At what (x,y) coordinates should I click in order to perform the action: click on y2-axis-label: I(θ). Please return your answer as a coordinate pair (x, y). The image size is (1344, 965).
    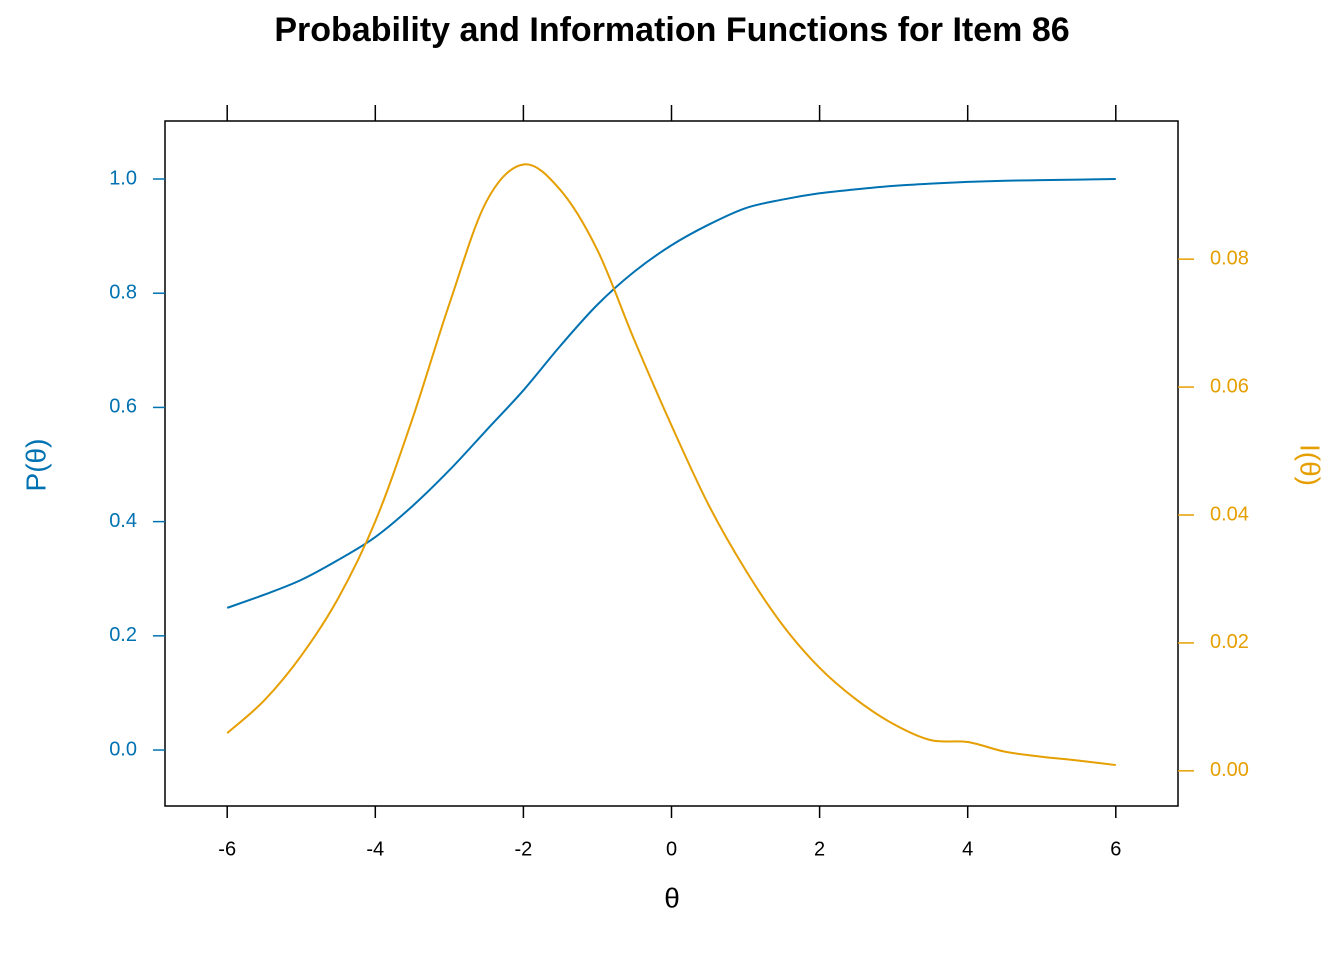
    Looking at the image, I should click on (1310, 465).